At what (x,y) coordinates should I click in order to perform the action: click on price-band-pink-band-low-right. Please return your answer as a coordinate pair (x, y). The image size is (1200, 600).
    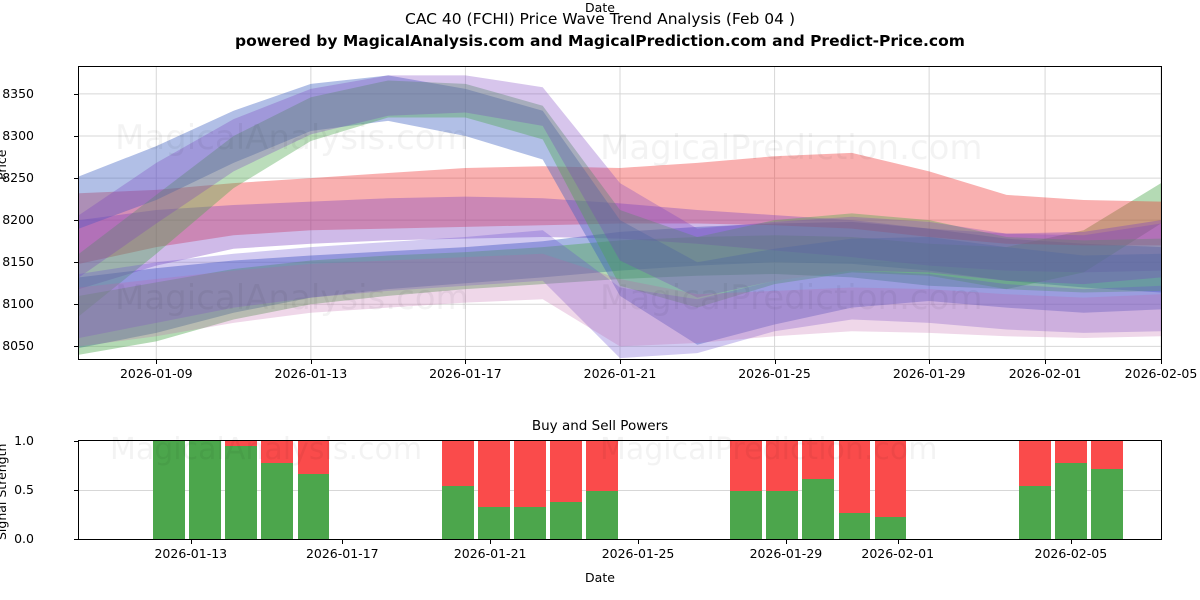
    Looking at the image, I should click on (620, 300).